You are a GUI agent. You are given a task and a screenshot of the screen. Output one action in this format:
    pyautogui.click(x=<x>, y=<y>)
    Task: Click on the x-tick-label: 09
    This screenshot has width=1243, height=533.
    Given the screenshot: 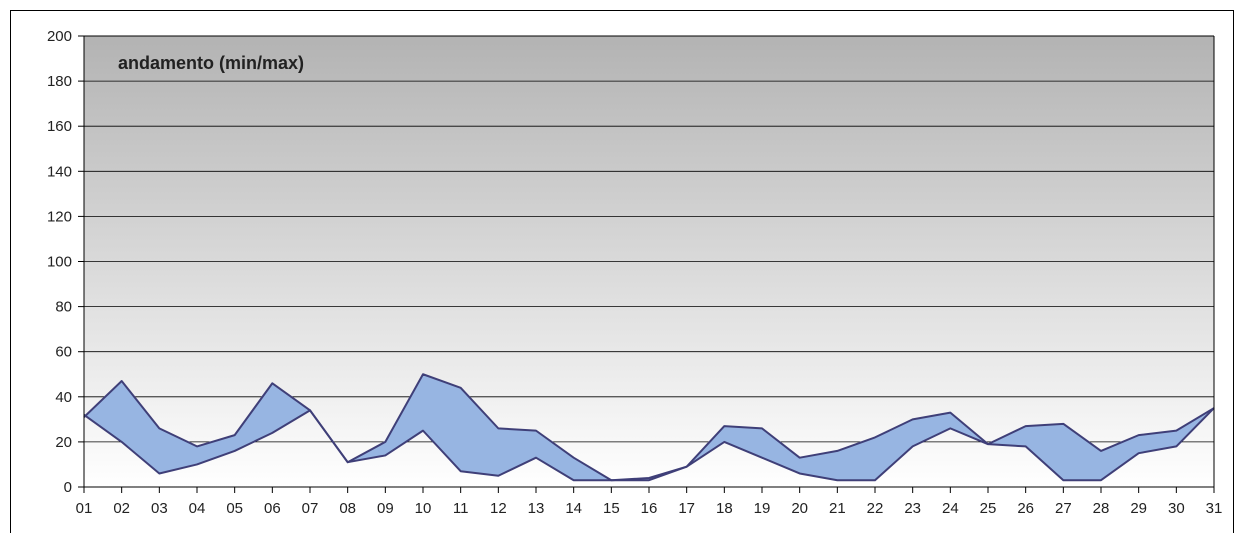 What is the action you would take?
    pyautogui.click(x=385, y=508)
    